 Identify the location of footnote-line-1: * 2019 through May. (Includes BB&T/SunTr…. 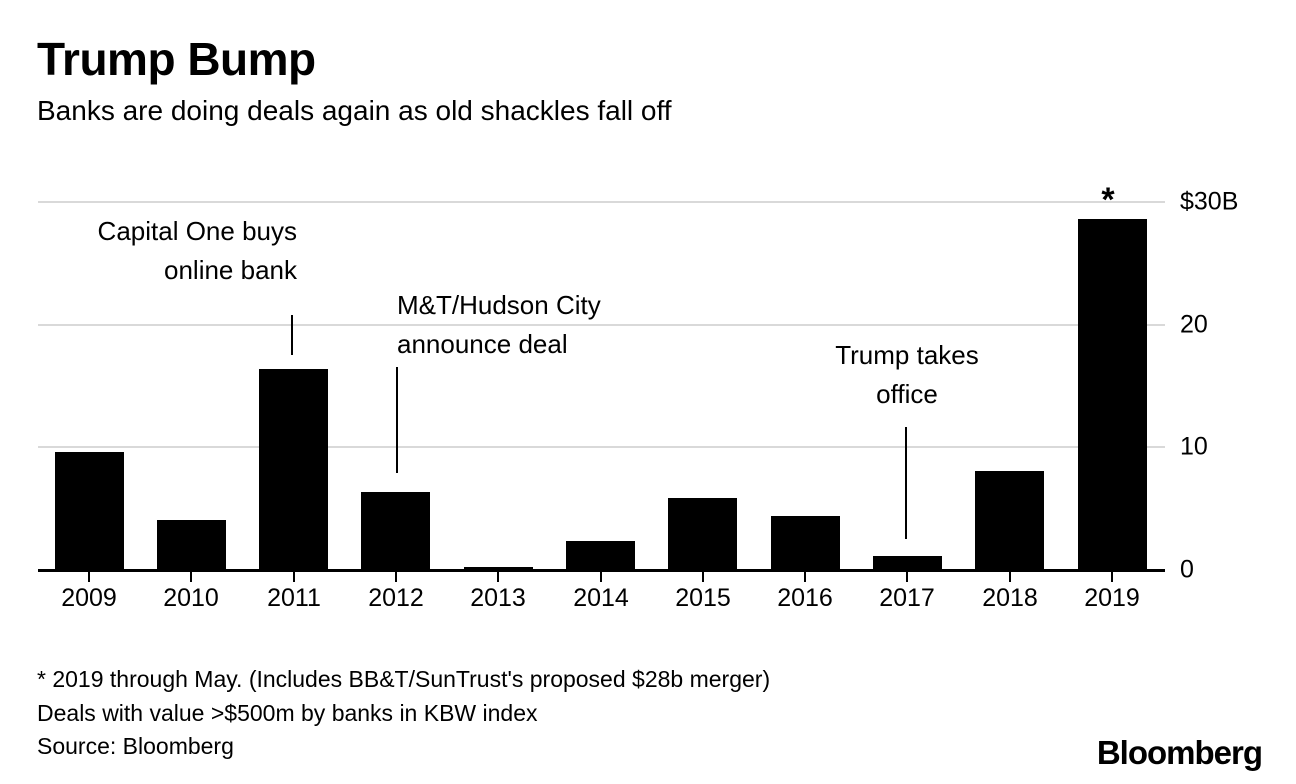
(404, 679).